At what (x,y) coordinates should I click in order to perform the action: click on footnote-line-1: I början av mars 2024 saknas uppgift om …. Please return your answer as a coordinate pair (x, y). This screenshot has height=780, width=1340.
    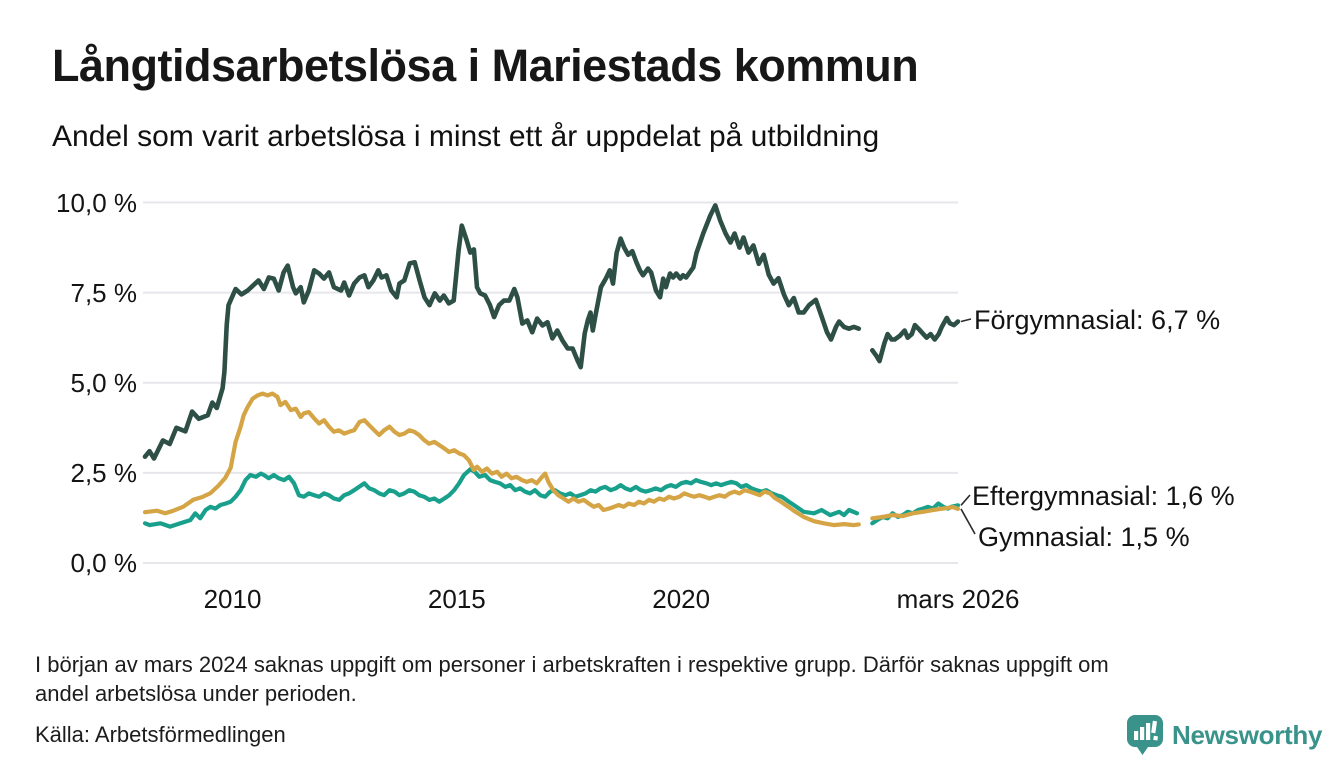
    Looking at the image, I should click on (572, 664).